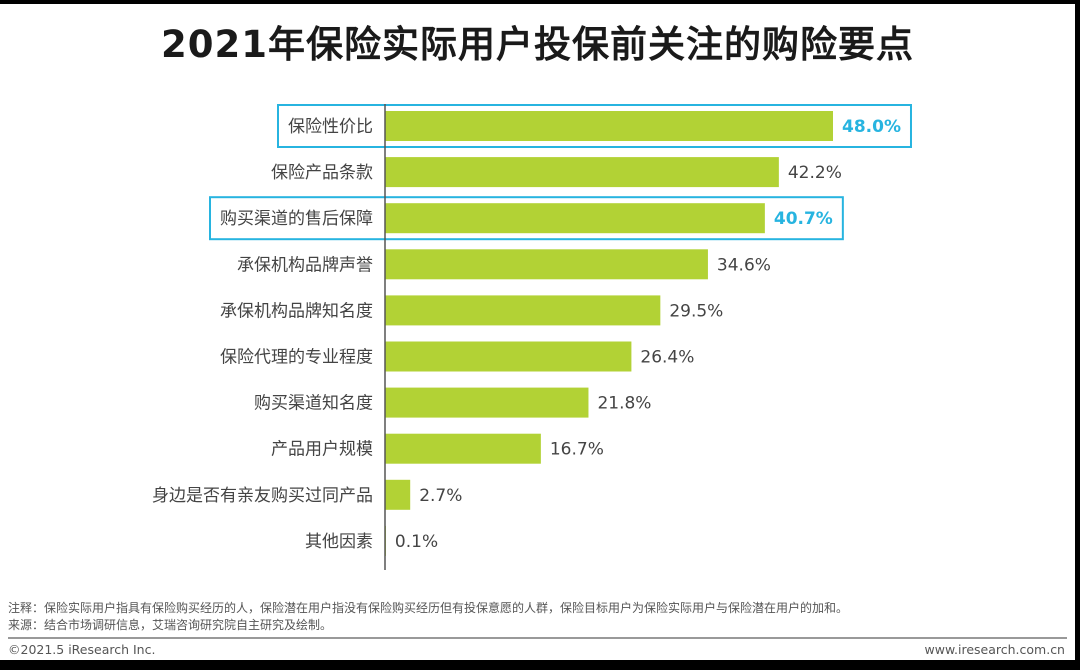 The width and height of the screenshot is (1080, 670). I want to click on copyright: ©2021.5 iResearch Inc., so click(82, 649).